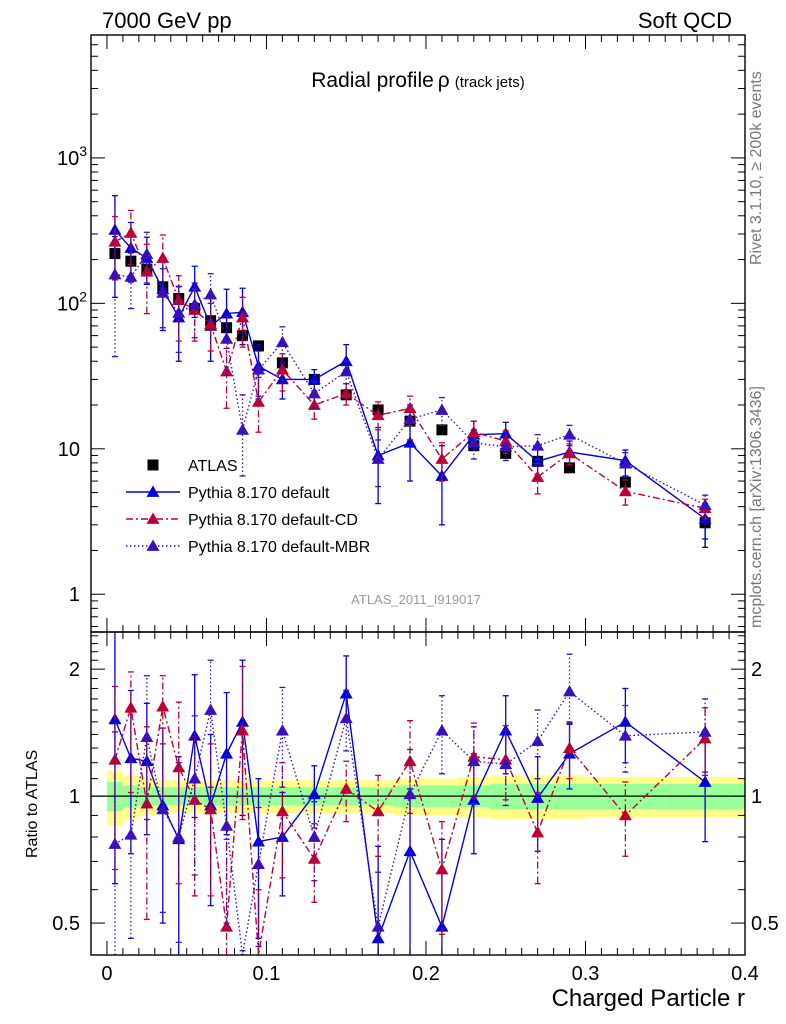 The image size is (786, 1024). Describe the element at coordinates (745, 974) in the screenshot. I see `x-tick-label: 0.4` at that location.